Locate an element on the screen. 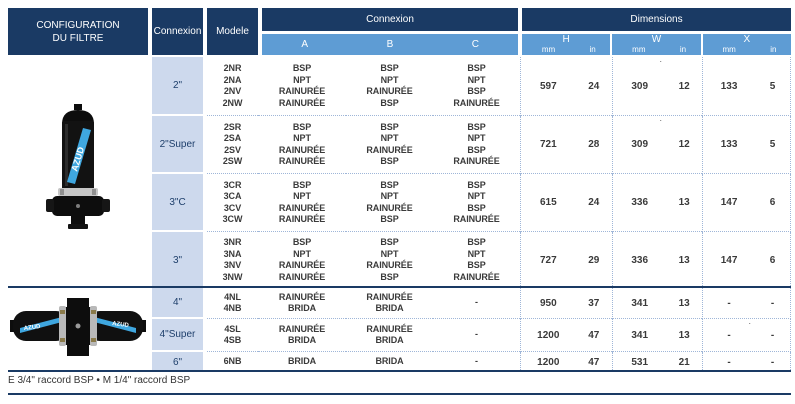 The image size is (795, 404). dim-h-in-value: 29 is located at coordinates (594, 260).